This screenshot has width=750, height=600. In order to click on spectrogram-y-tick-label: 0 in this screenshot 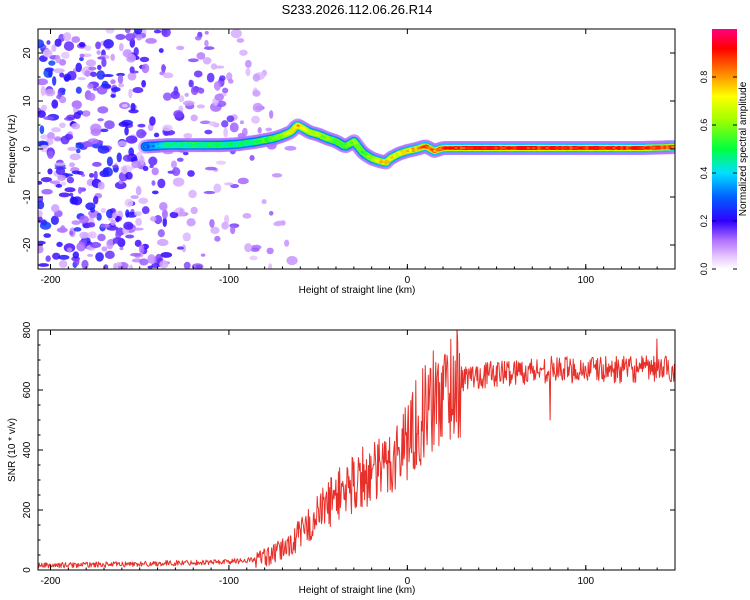, I will do `click(27, 149)`.